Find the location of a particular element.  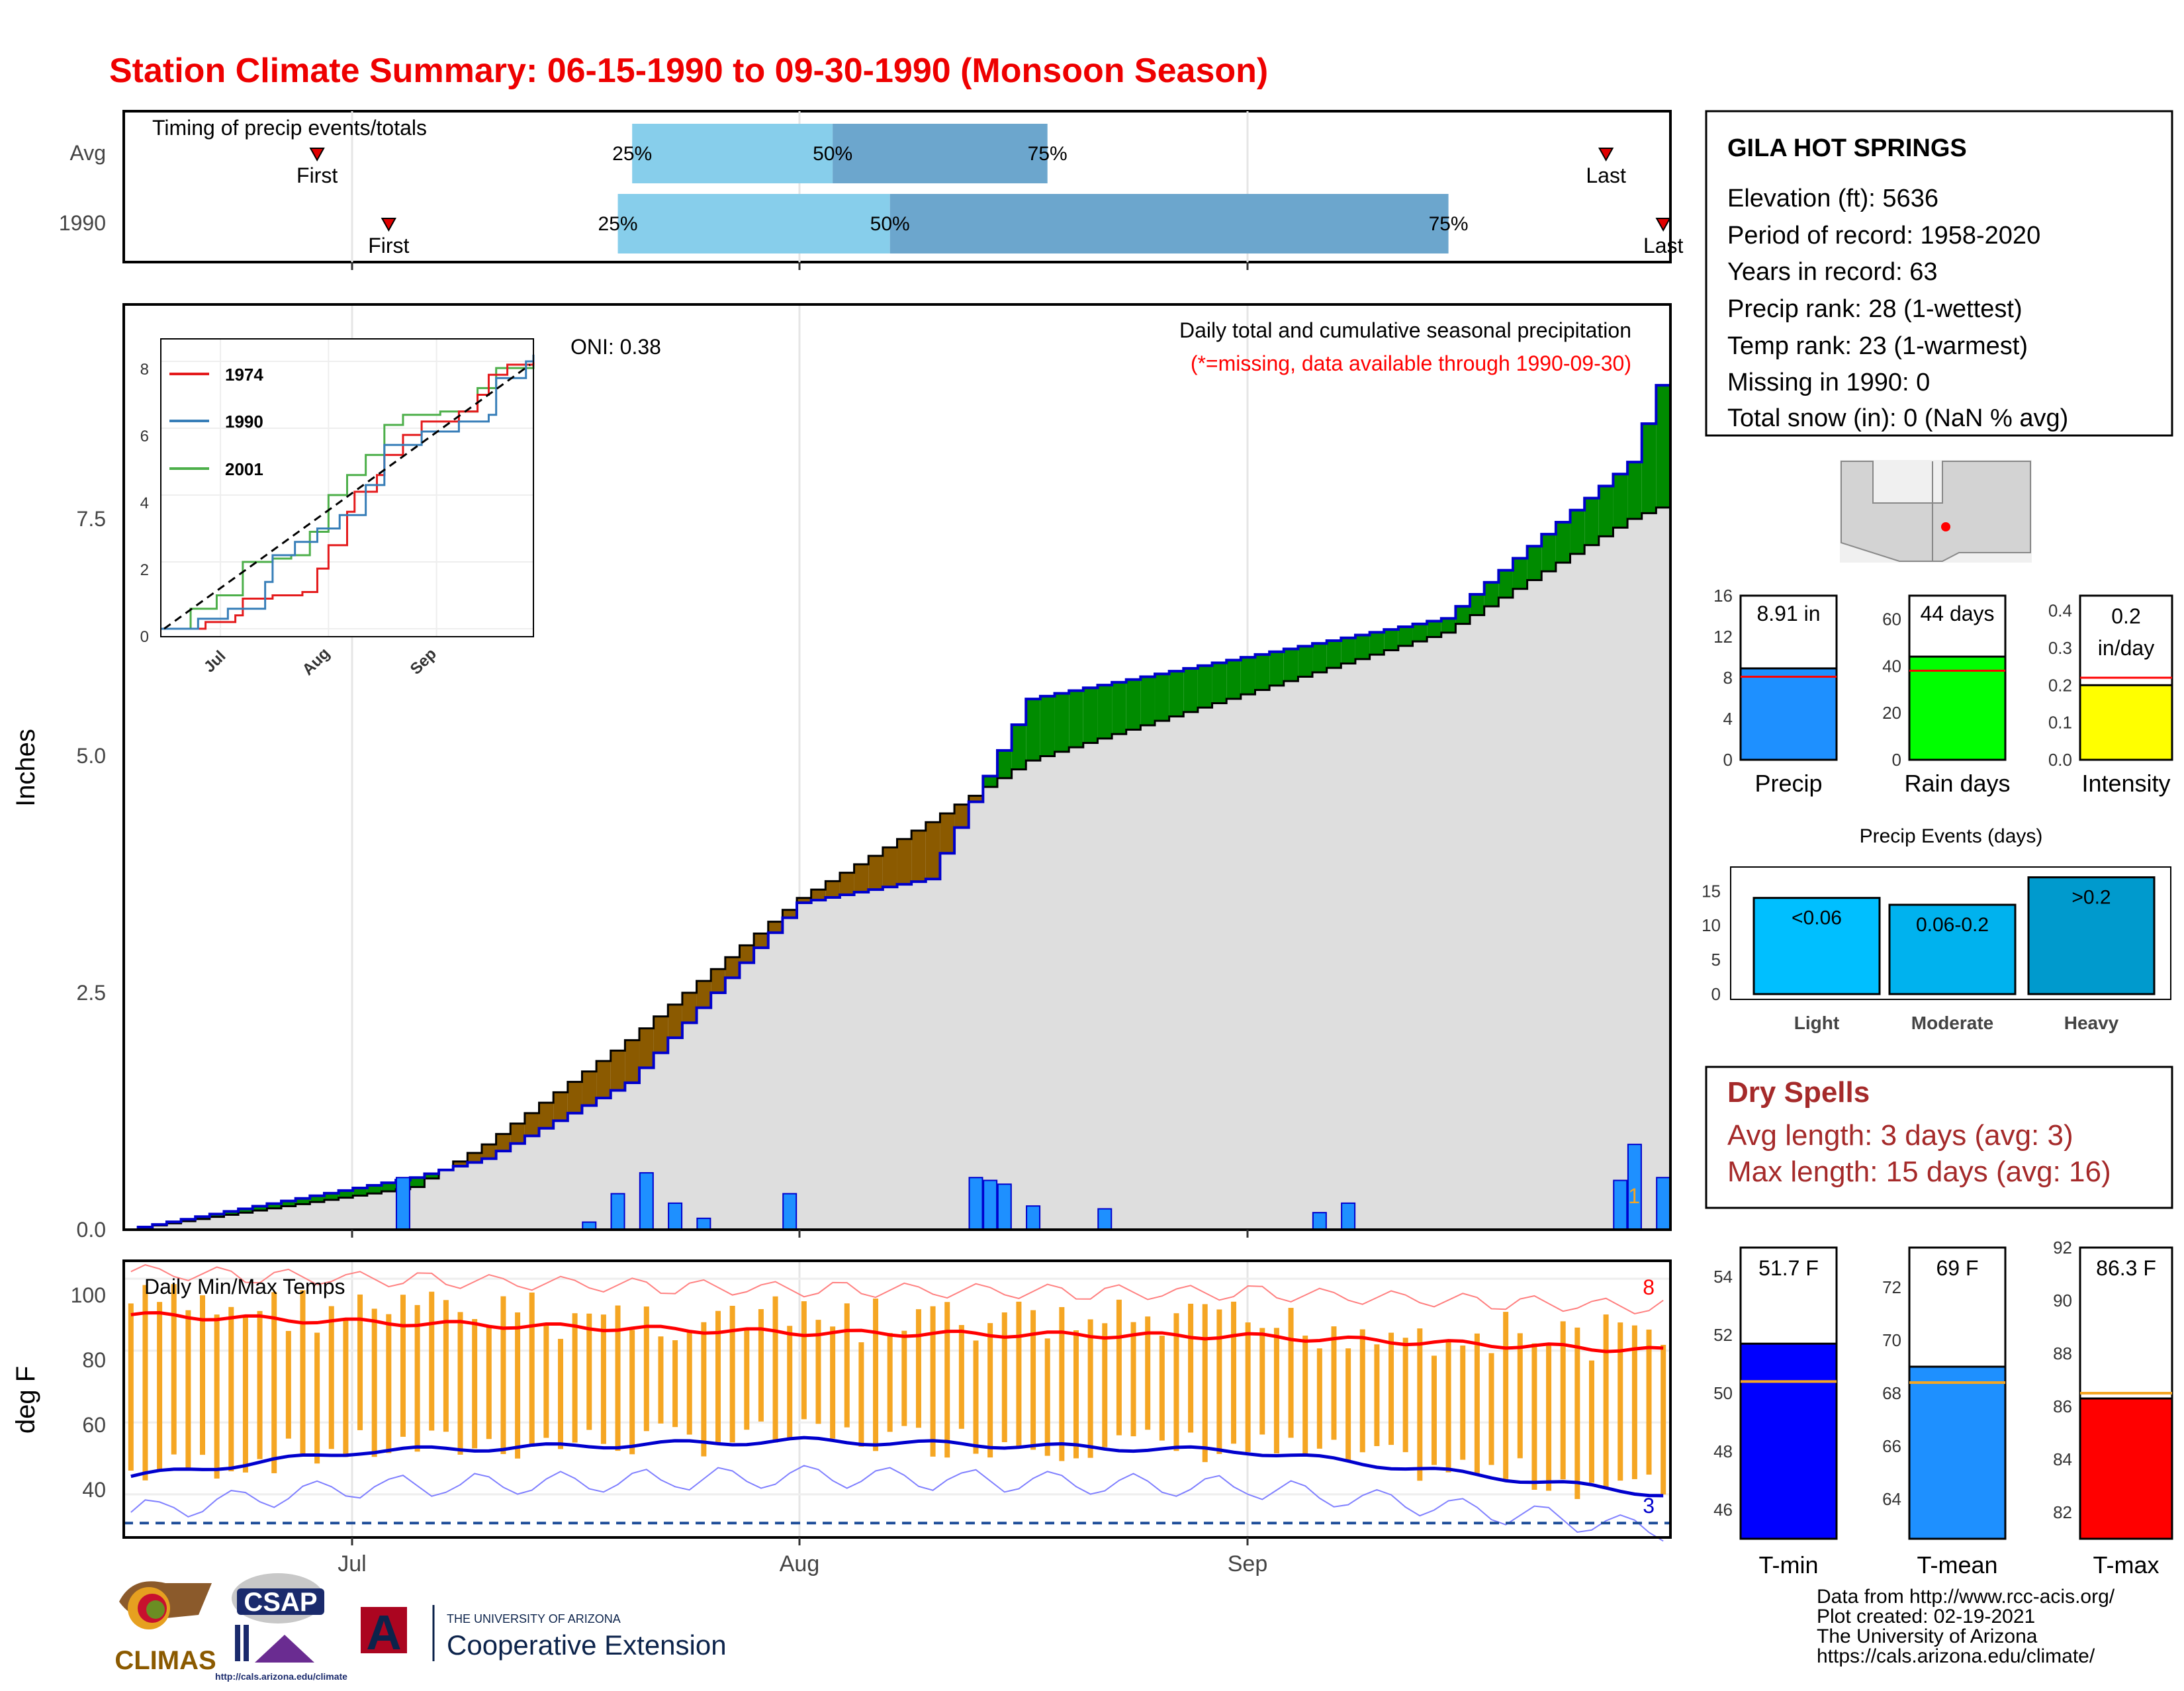

summary-tick: 8 is located at coordinates (1728, 678).